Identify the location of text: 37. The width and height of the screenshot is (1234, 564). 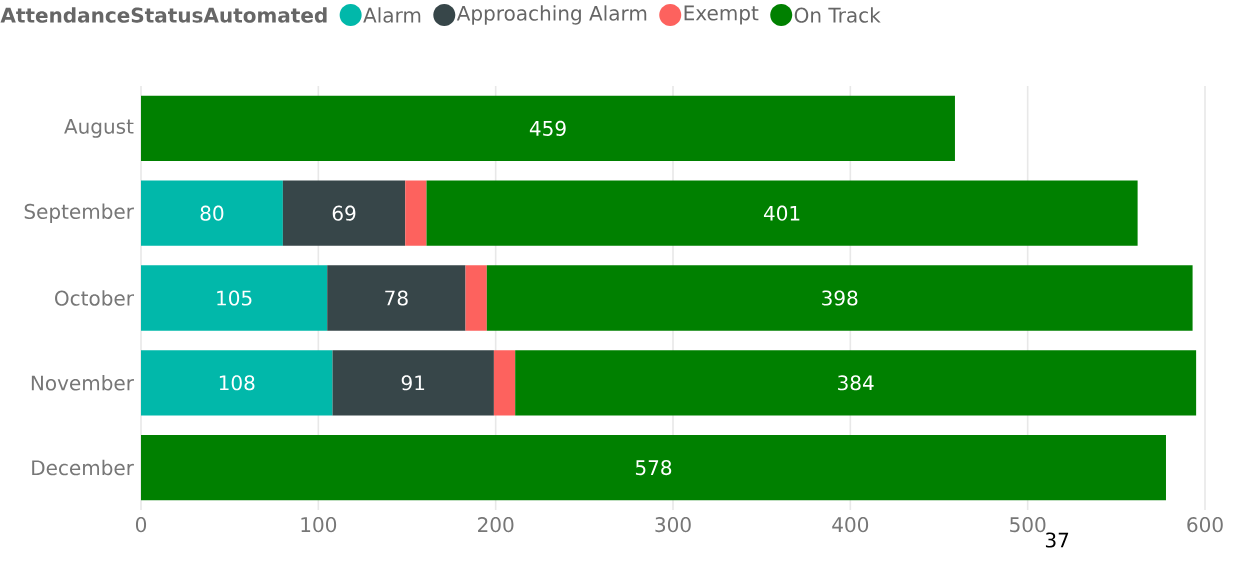
(1057, 540).